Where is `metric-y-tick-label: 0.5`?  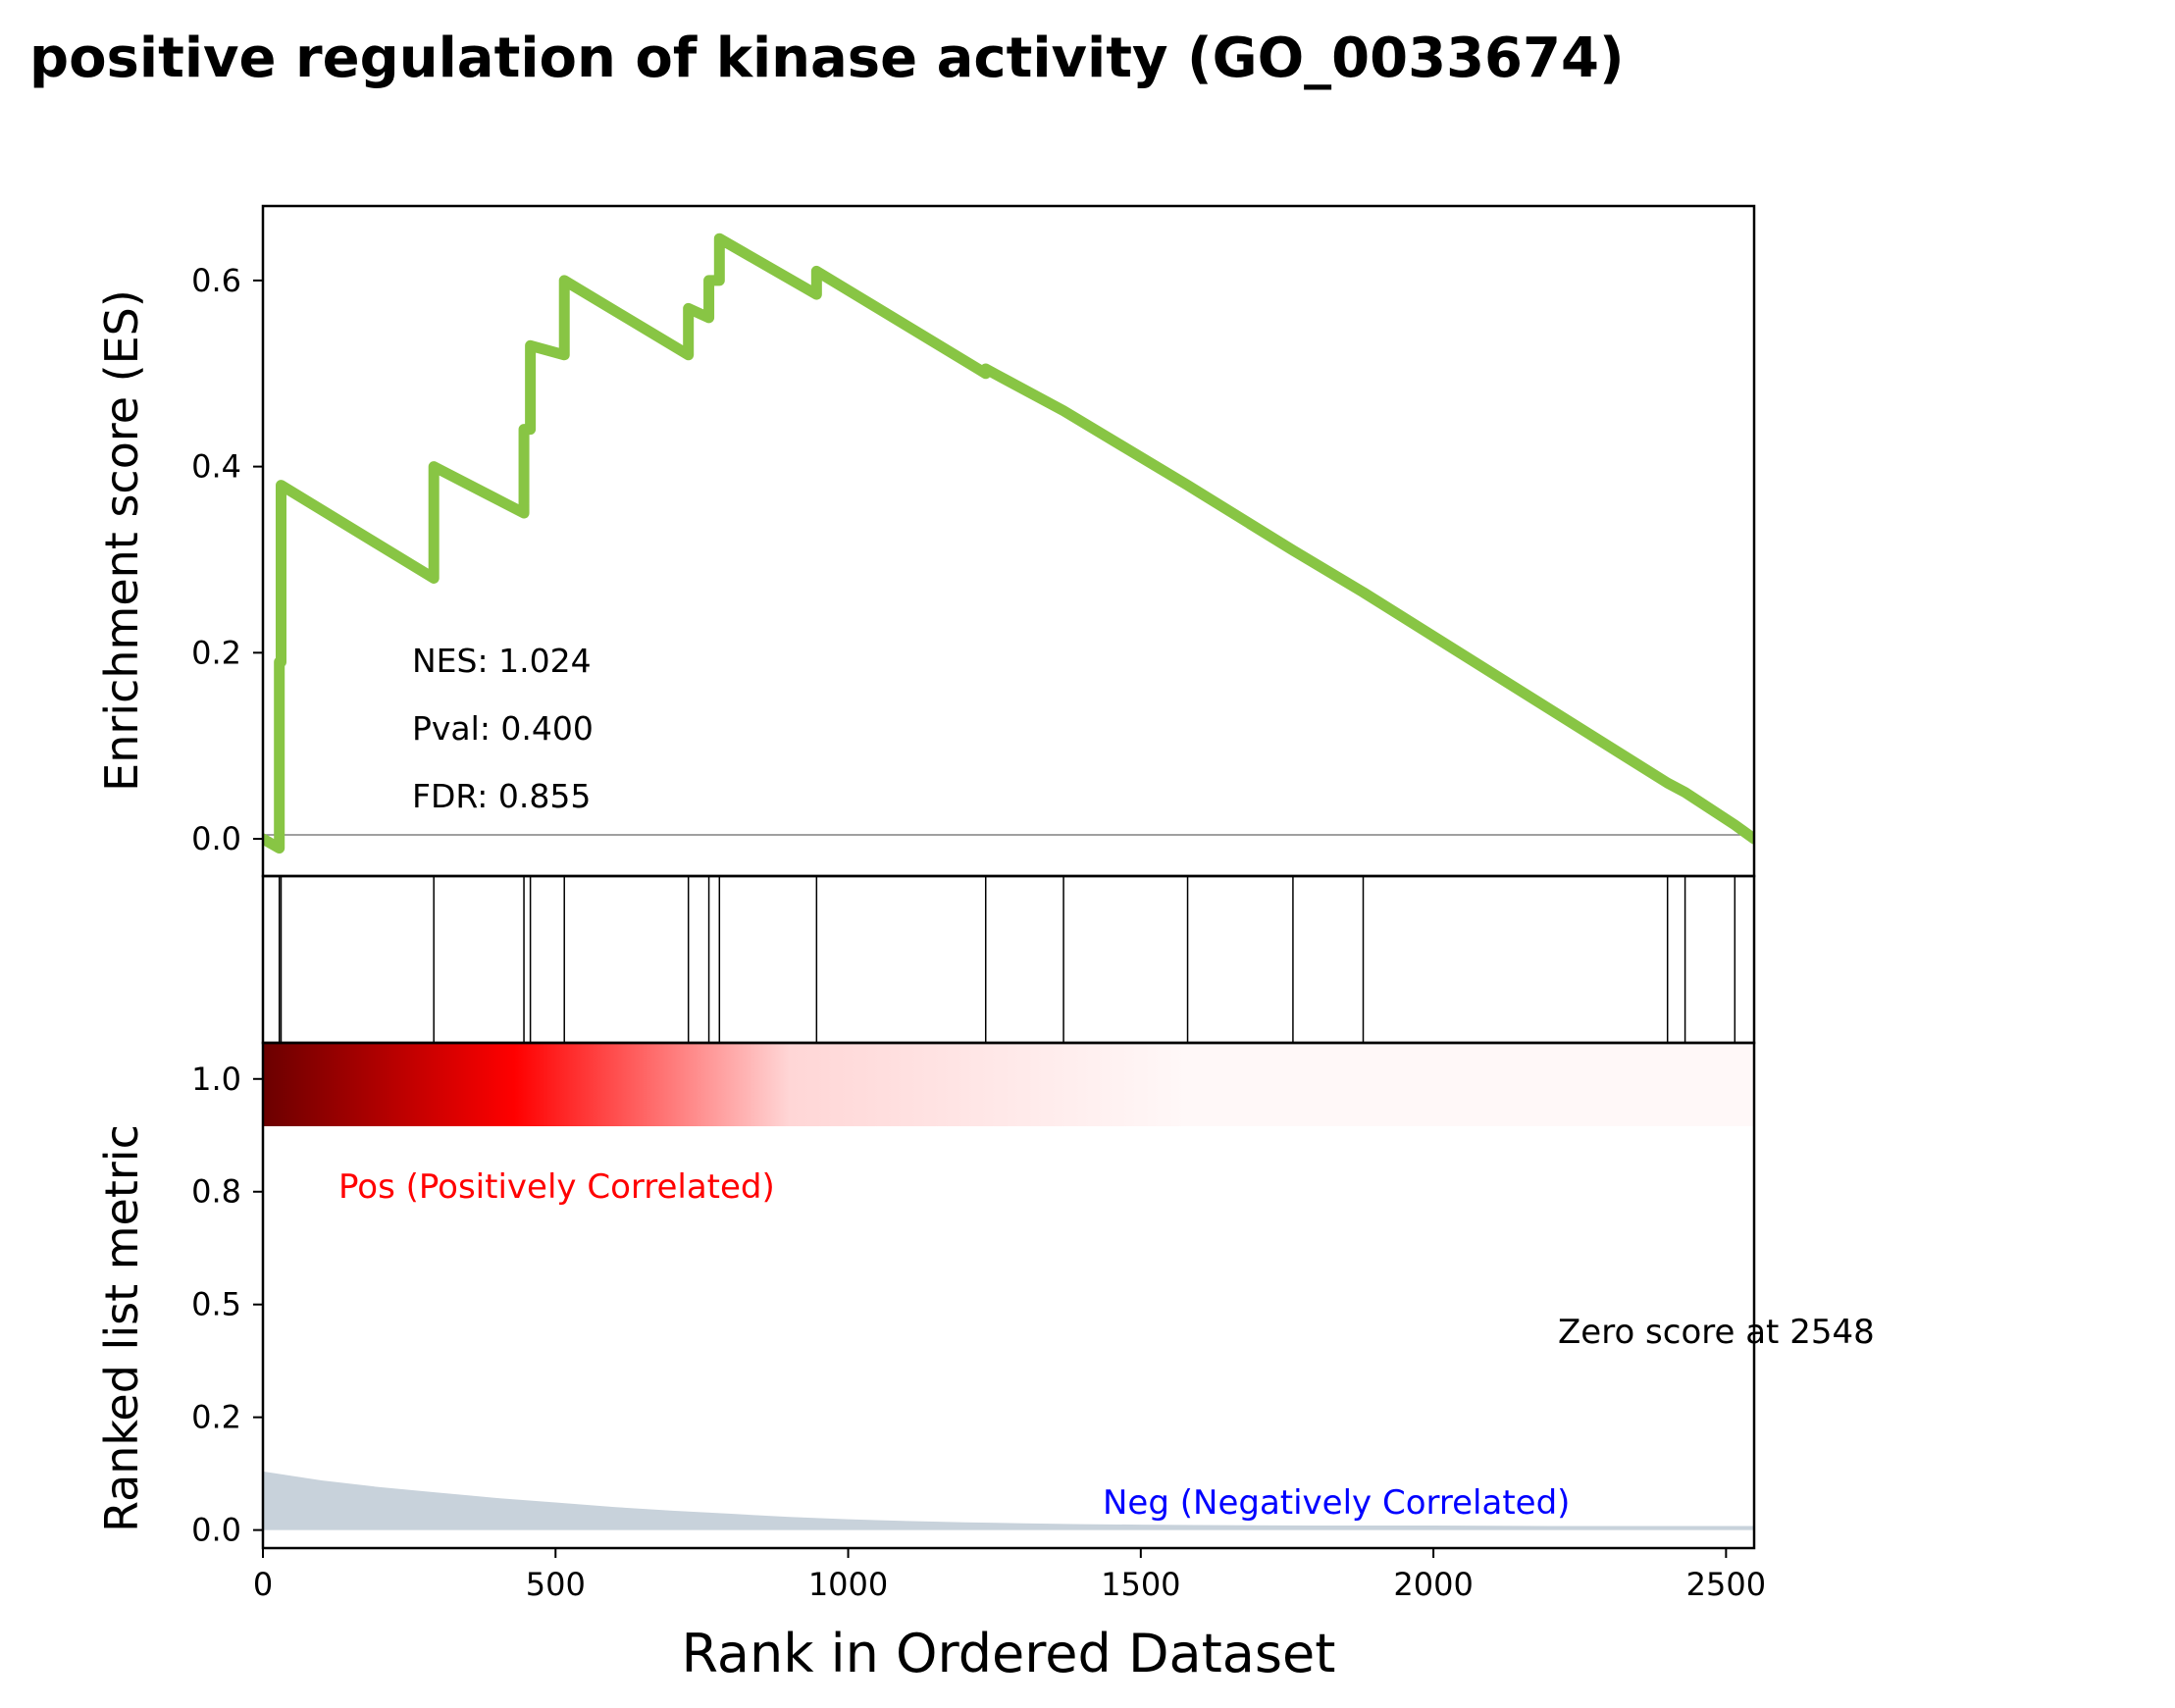
metric-y-tick-label: 0.5 is located at coordinates (216, 1304).